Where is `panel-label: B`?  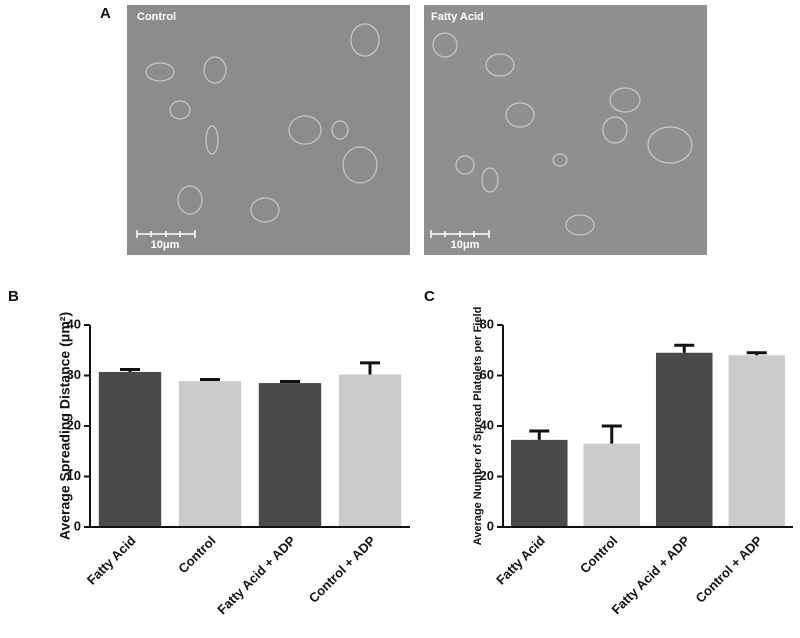 panel-label: B is located at coordinates (13, 296).